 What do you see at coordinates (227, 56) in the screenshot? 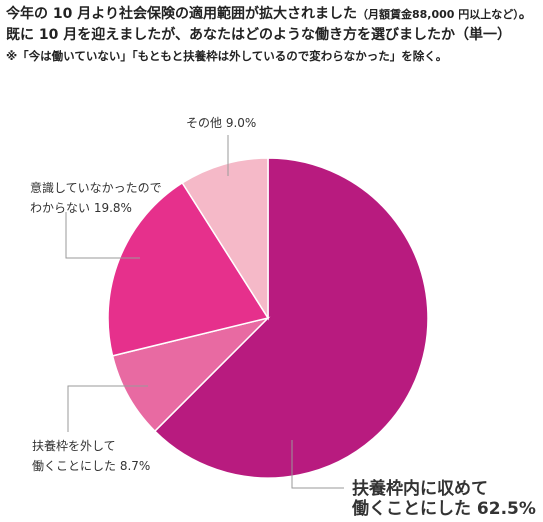
I see `chart-note: ※「今は働いていない」「もともと扶養枠は外しているので変わらなかった」を除く。` at bounding box center [227, 56].